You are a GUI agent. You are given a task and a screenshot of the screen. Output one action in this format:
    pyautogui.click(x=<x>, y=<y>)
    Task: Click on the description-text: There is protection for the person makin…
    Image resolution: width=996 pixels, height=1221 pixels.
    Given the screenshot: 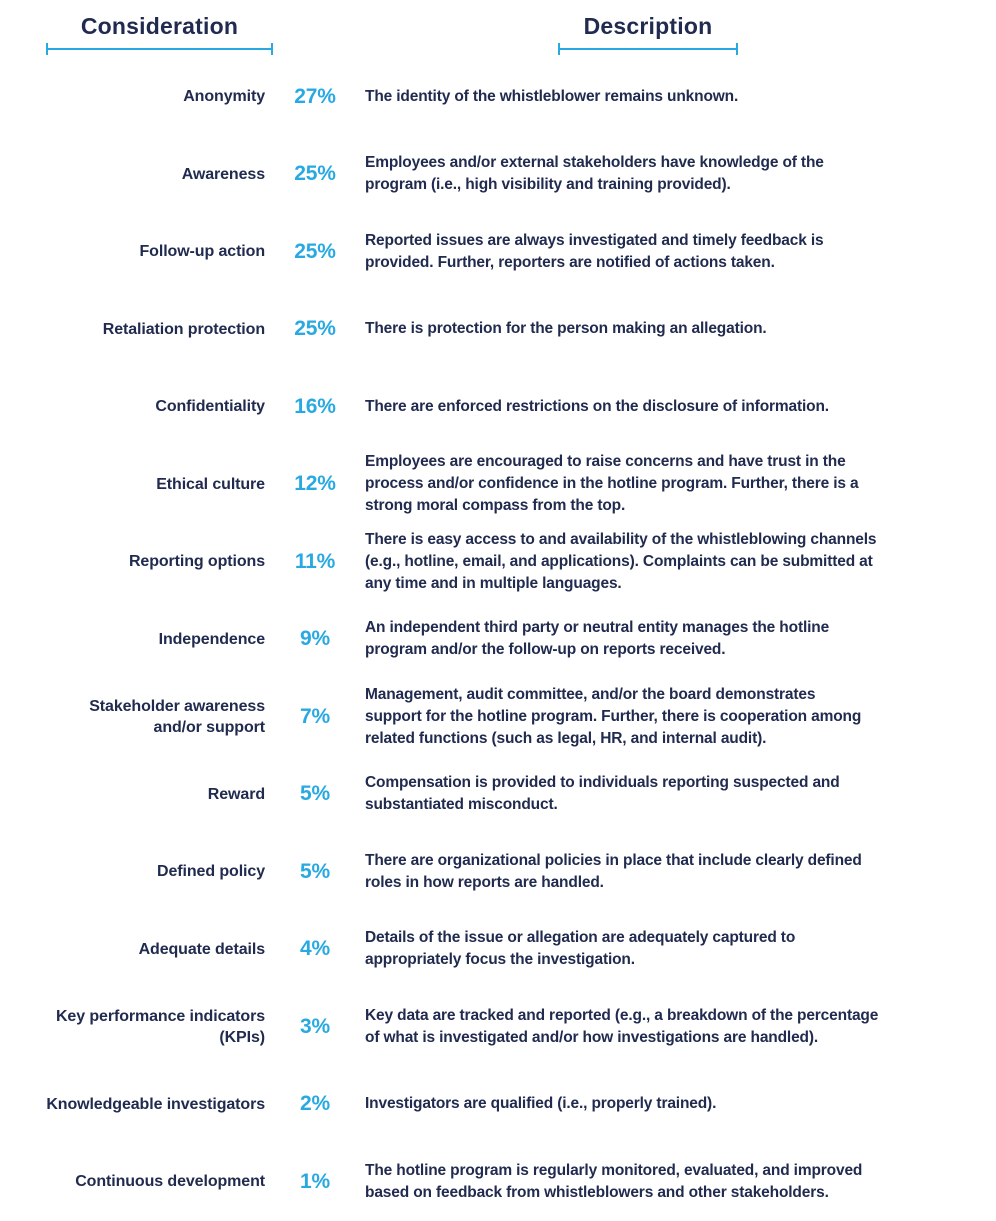 What is the action you would take?
    pyautogui.click(x=566, y=329)
    